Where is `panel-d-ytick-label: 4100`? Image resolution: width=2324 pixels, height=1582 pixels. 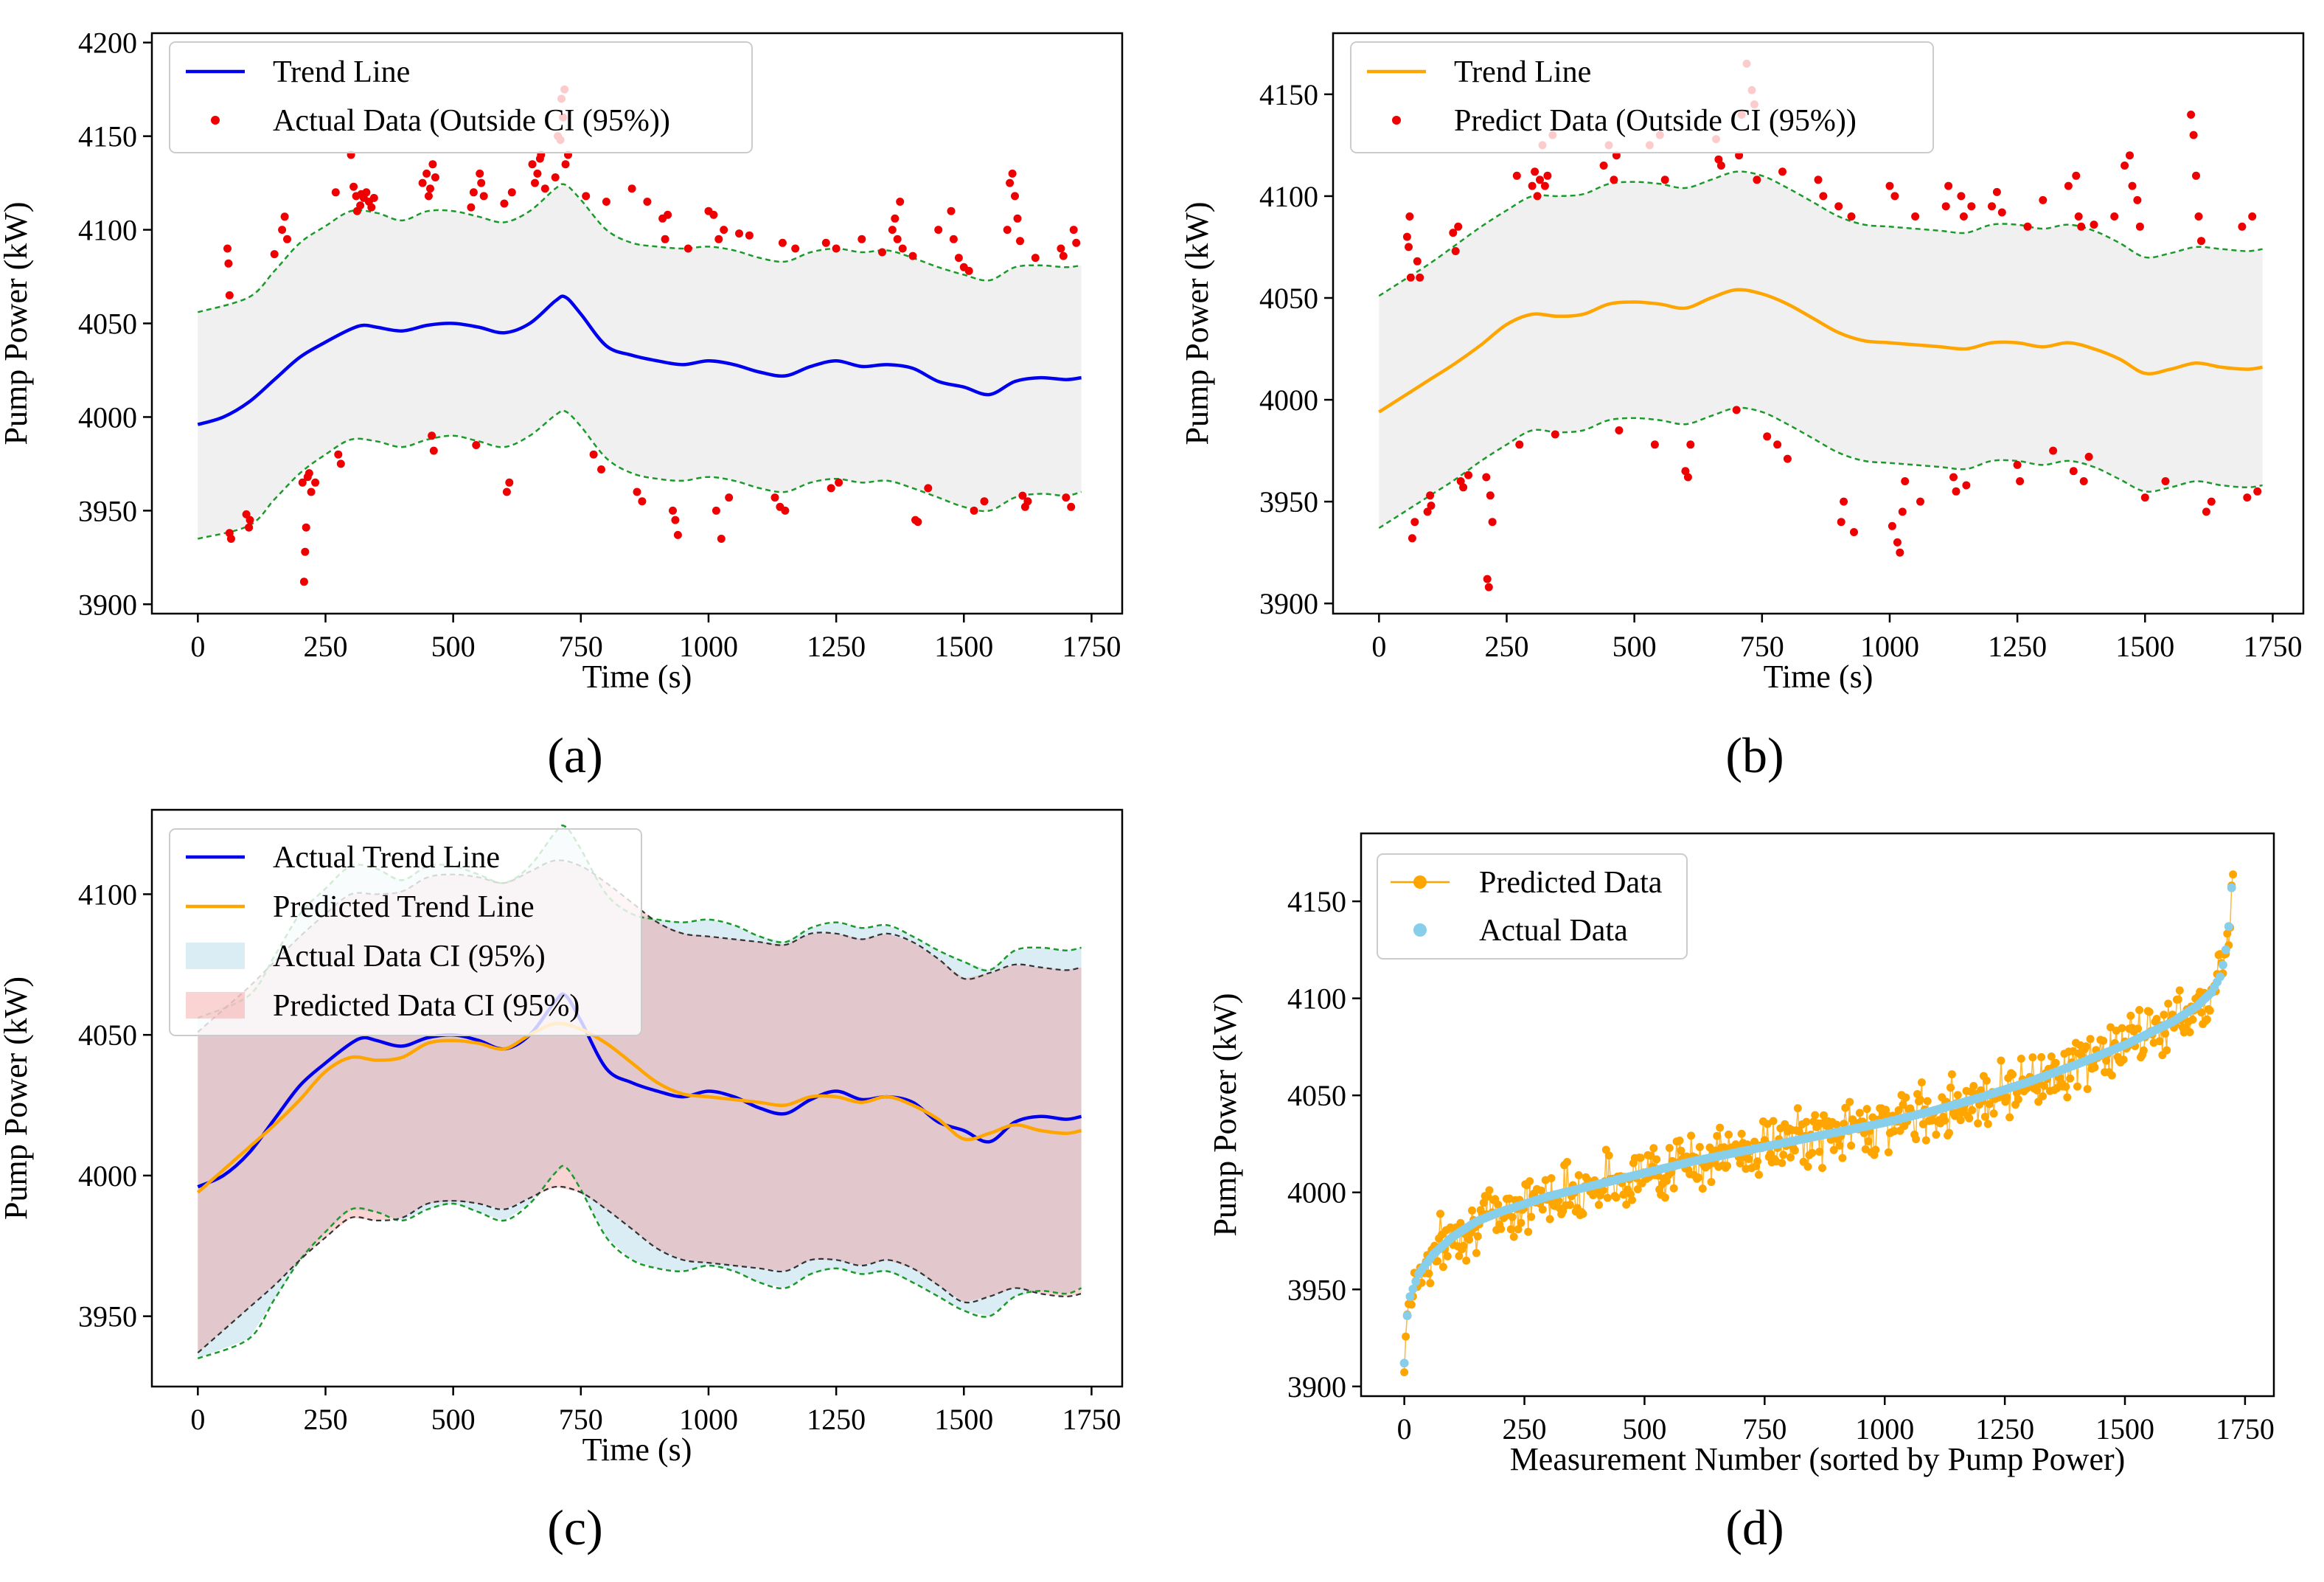
panel-d-ytick-label: 4100 is located at coordinates (1316, 999).